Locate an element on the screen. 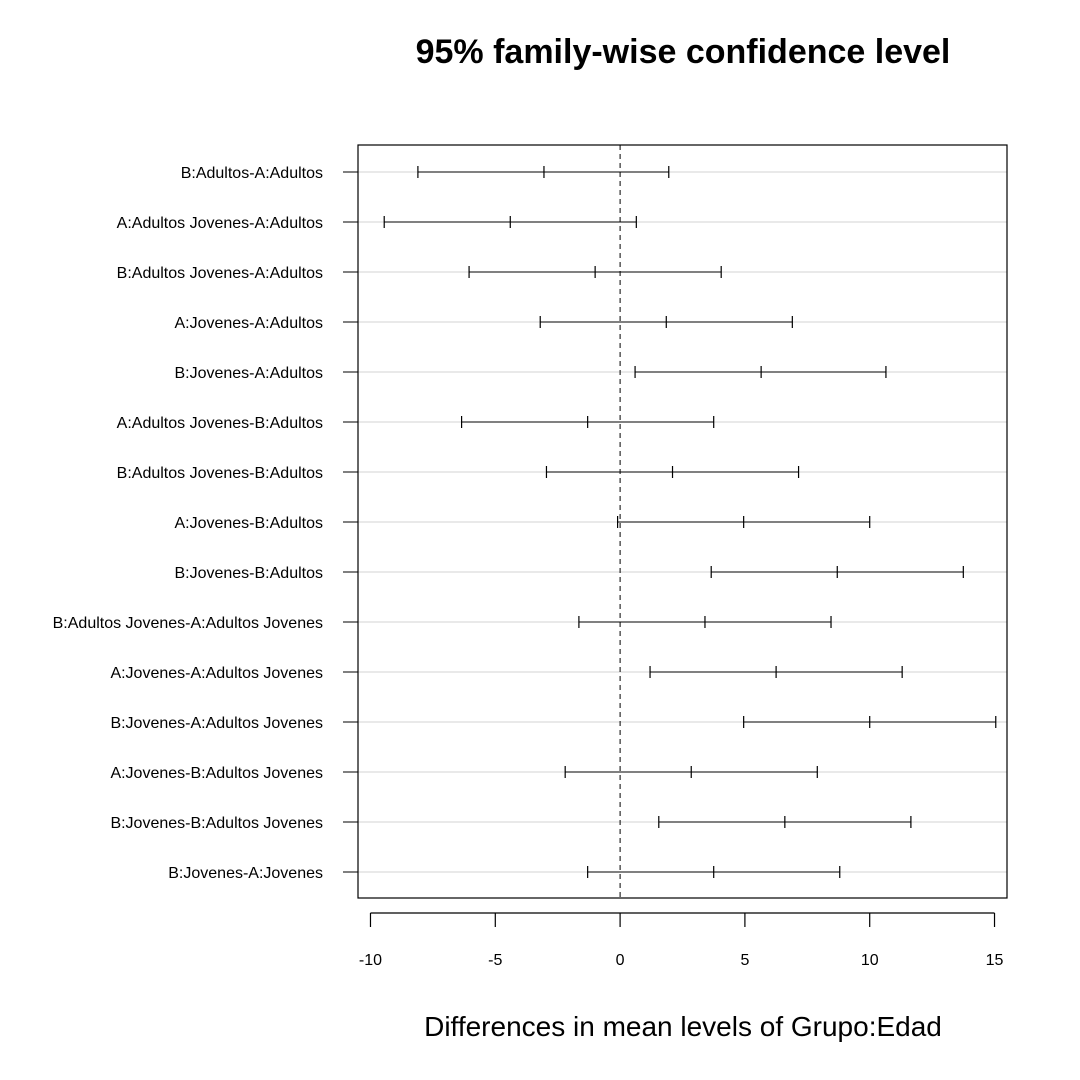  y-tick-label: A:Adultos Jovenes-A:Adultos is located at coordinates (220, 223).